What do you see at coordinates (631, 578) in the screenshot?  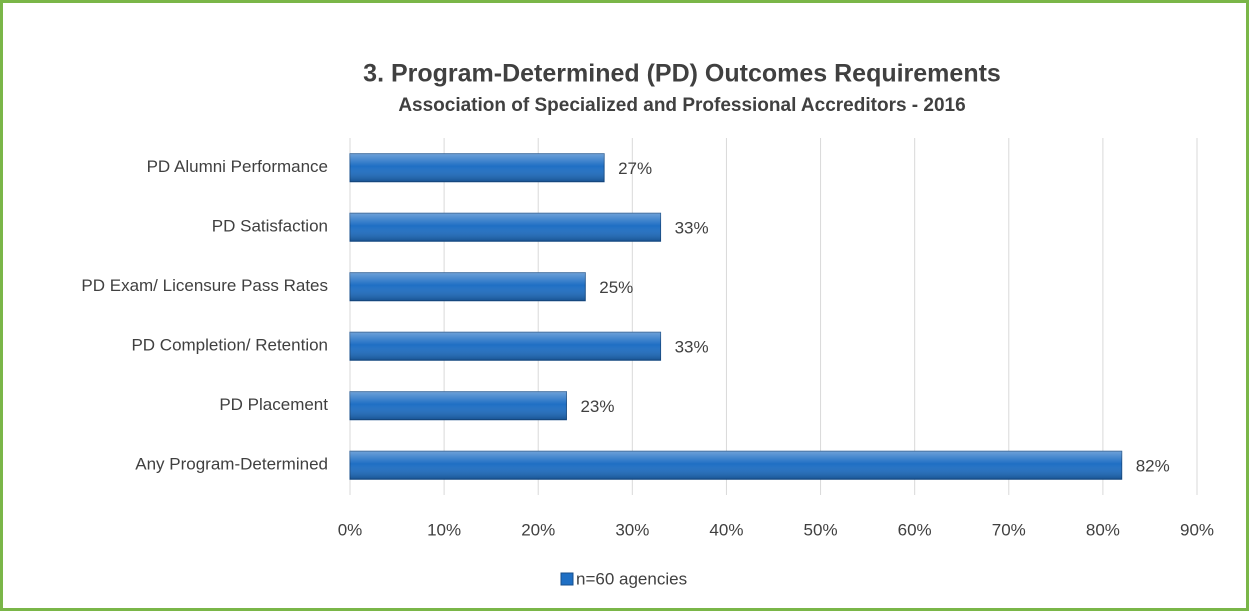 I see `legend-label: n=60 agencies` at bounding box center [631, 578].